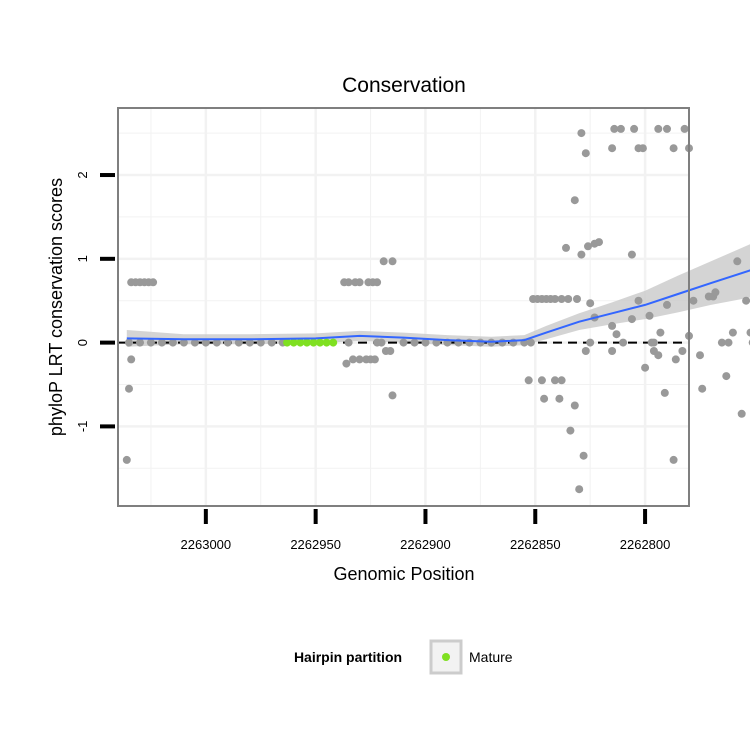 The image size is (750, 750). What do you see at coordinates (56, 307) in the screenshot?
I see `y-axis-label: phyloP LRT conservation scores` at bounding box center [56, 307].